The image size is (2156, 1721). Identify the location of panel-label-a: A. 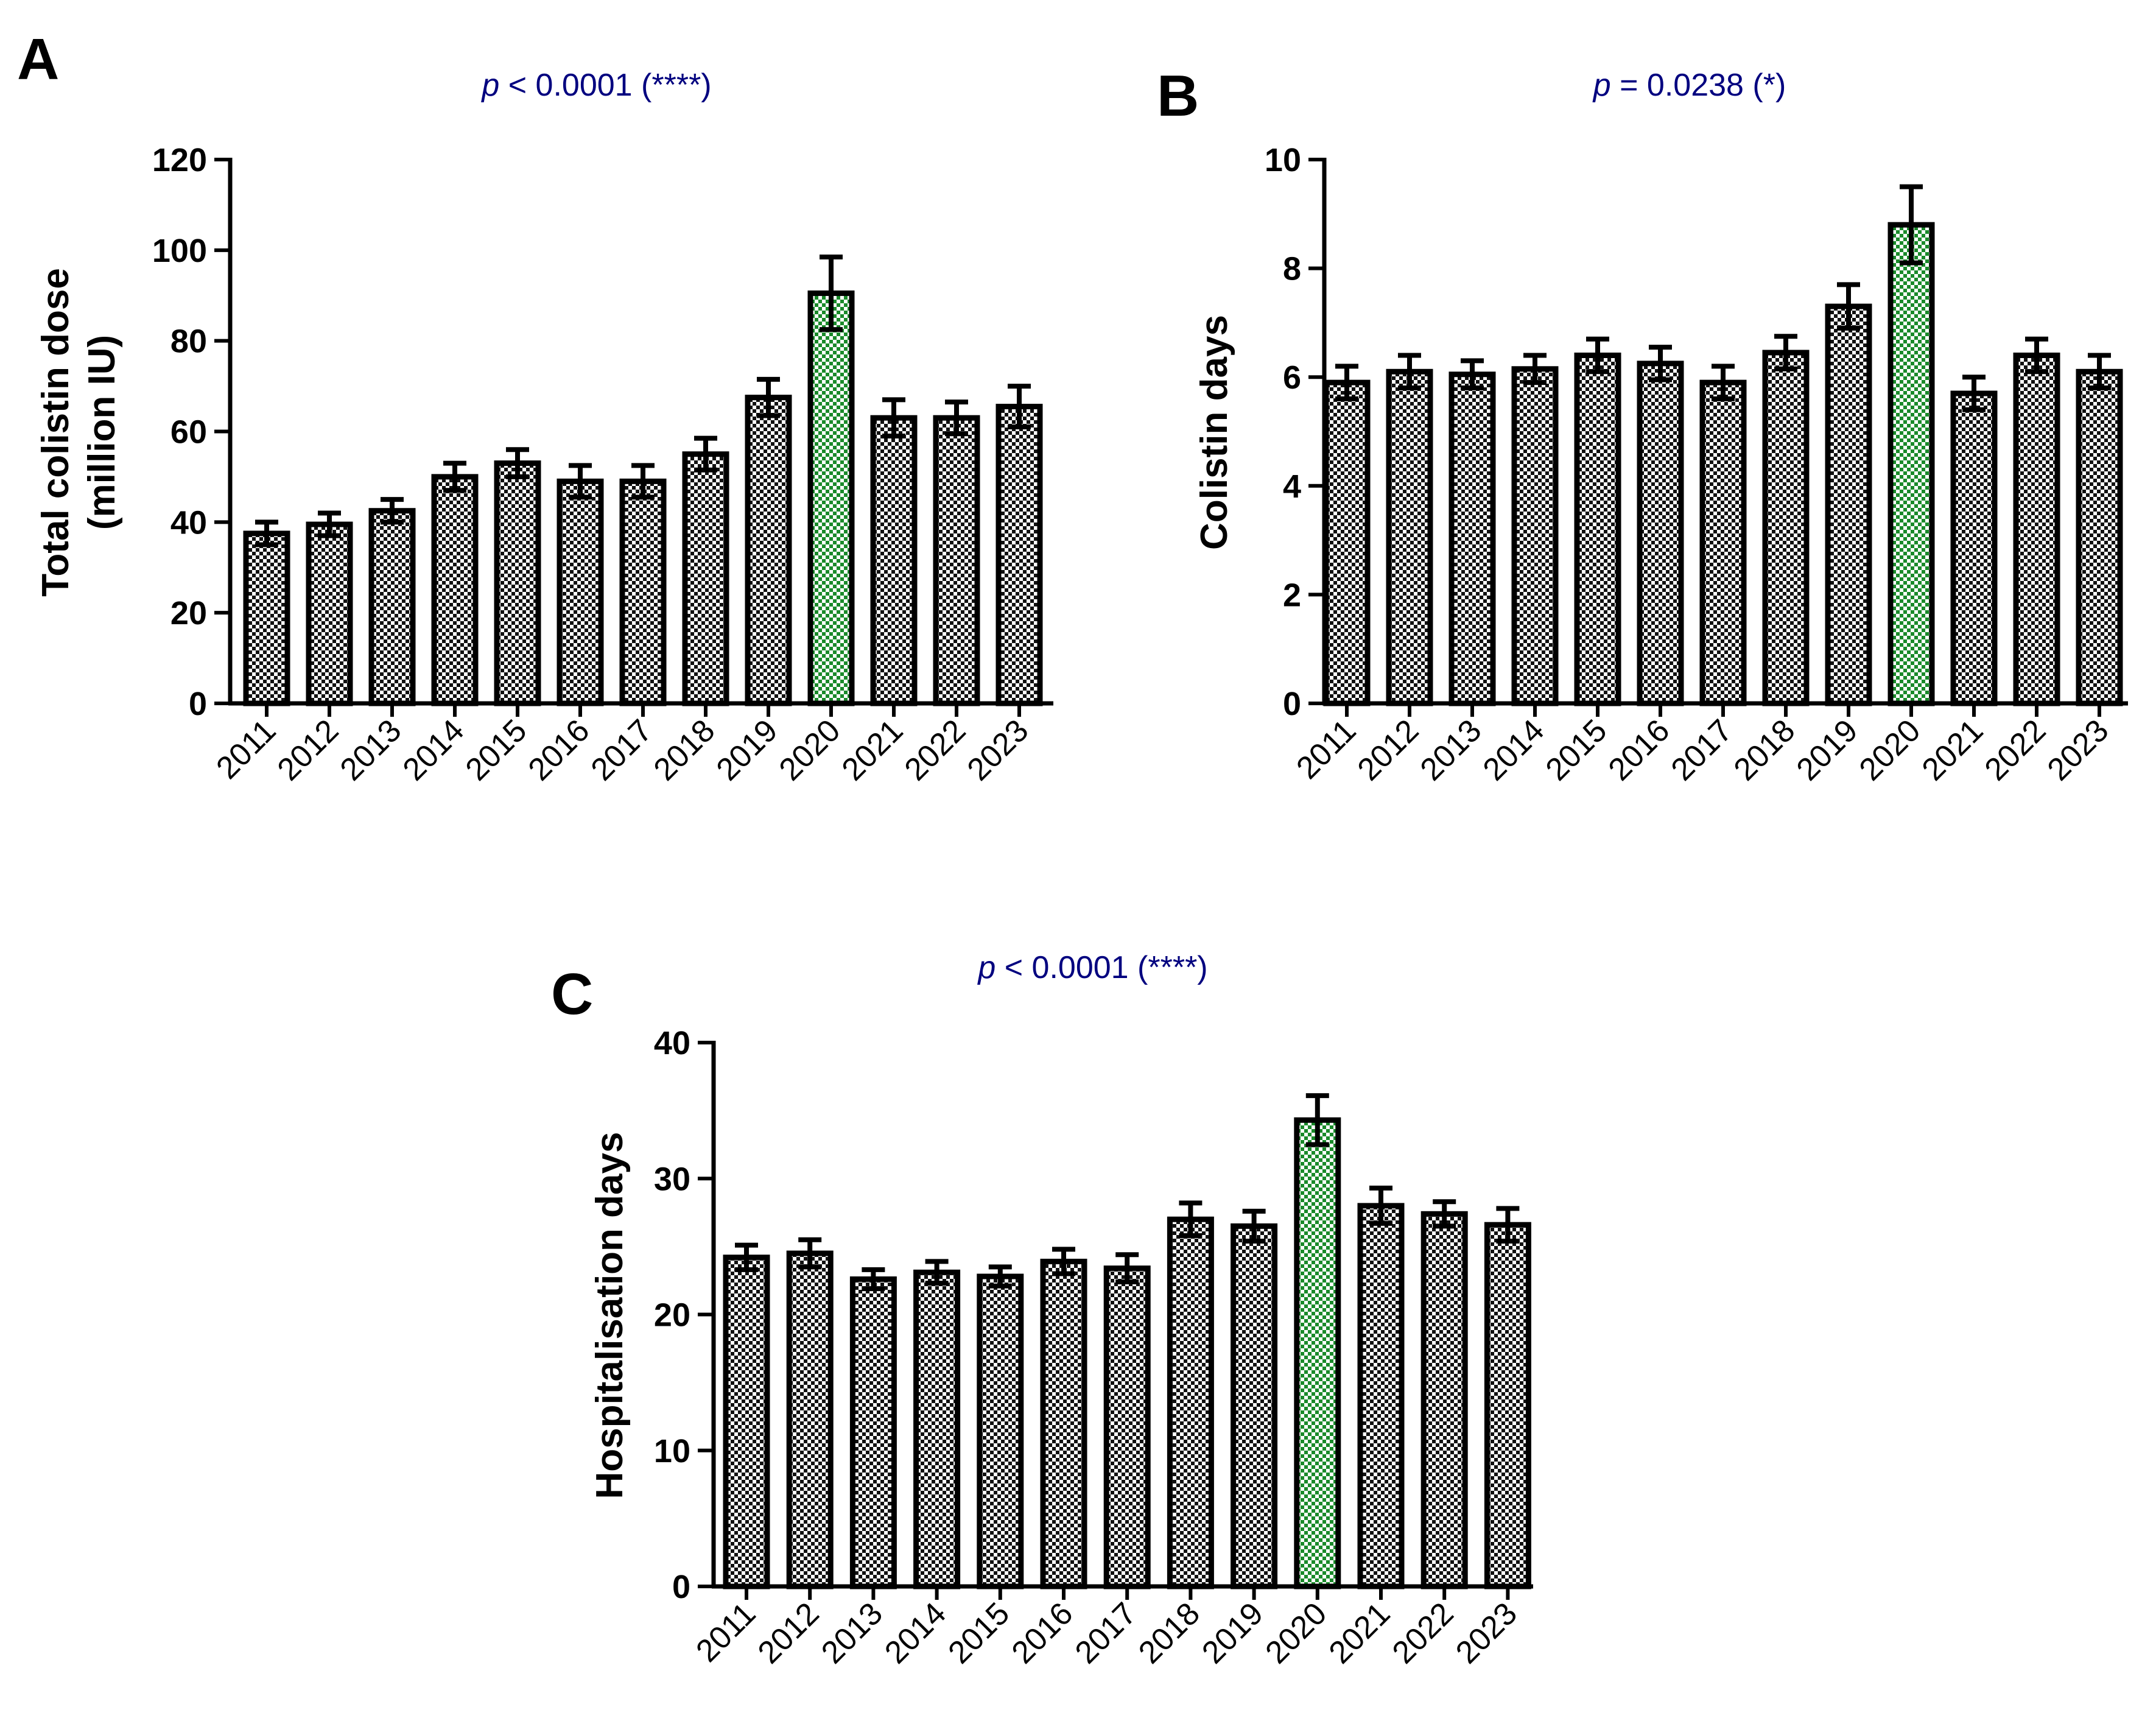
(38, 60).